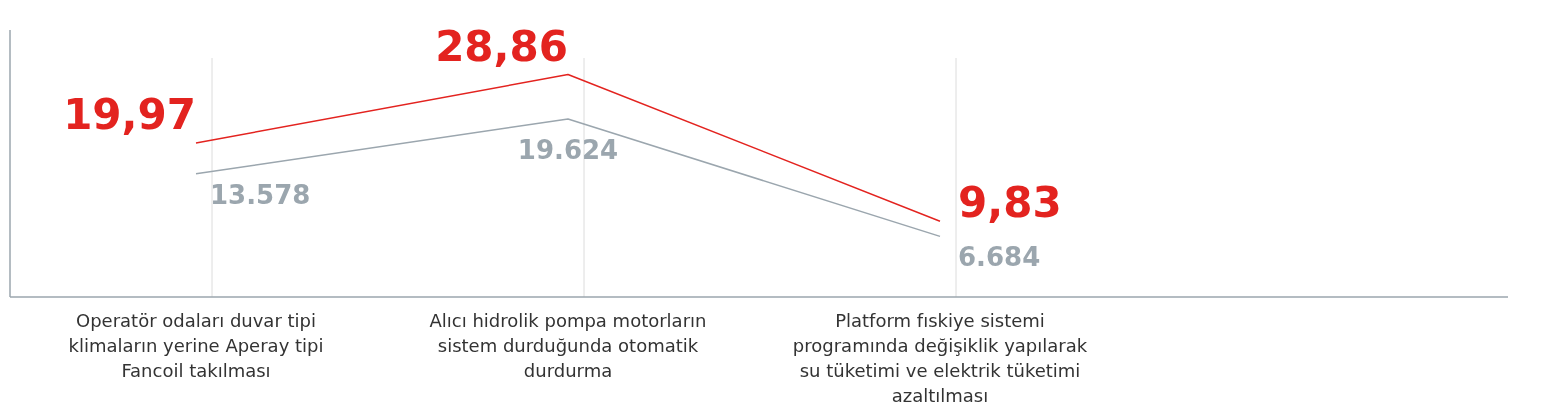  What do you see at coordinates (940, 358) in the screenshot?
I see `x-tick-label: Platform fıskiye sistemi programında değişiklik yapılarak su tüketimi ve elektrik tüketimi azaltılması` at bounding box center [940, 358].